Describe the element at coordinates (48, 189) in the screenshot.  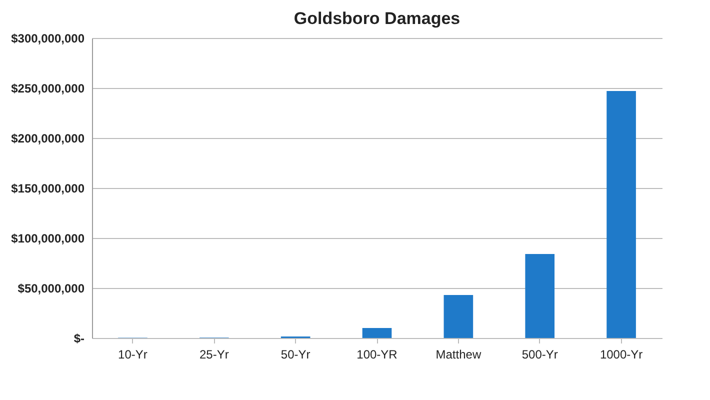
I see `y-tick-label: $150,000,000` at that location.